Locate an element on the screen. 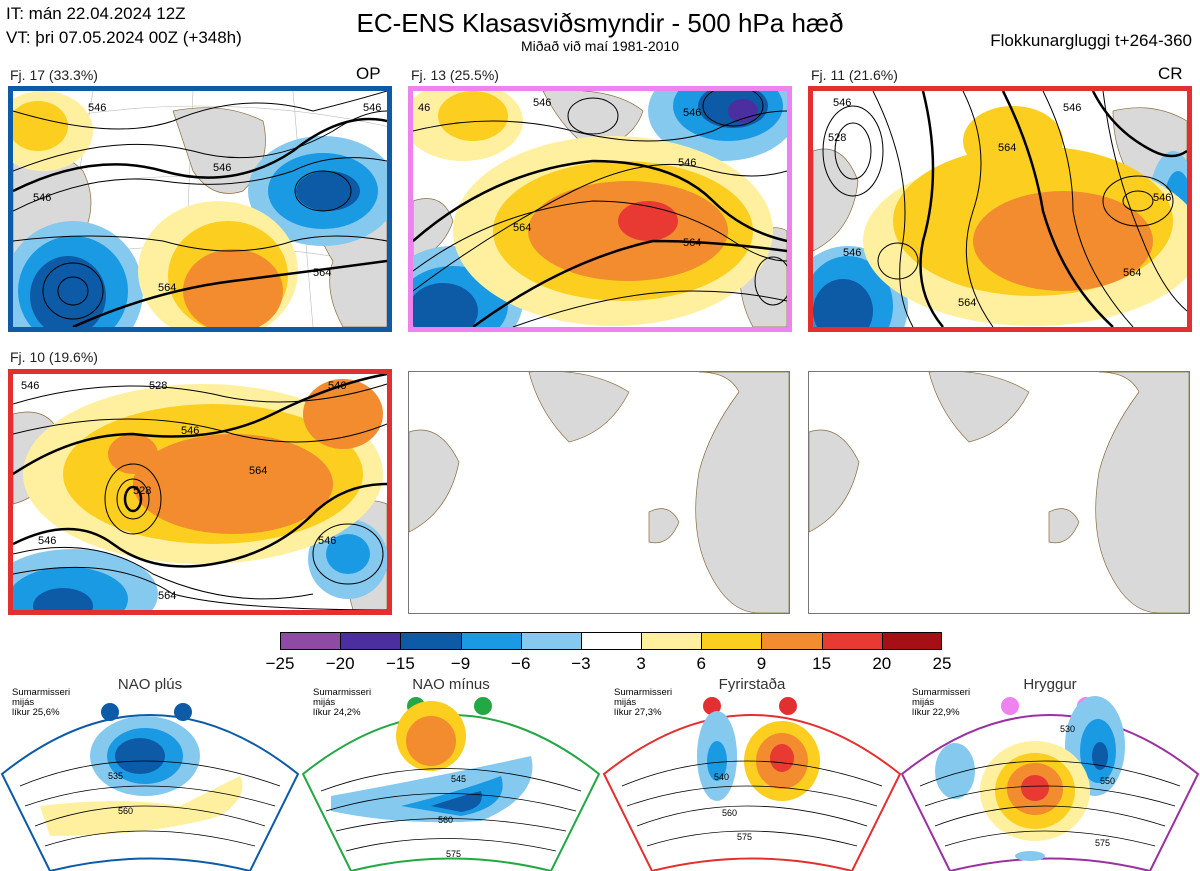 The image size is (1200, 871). bl-contour: 540 is located at coordinates (721, 777).